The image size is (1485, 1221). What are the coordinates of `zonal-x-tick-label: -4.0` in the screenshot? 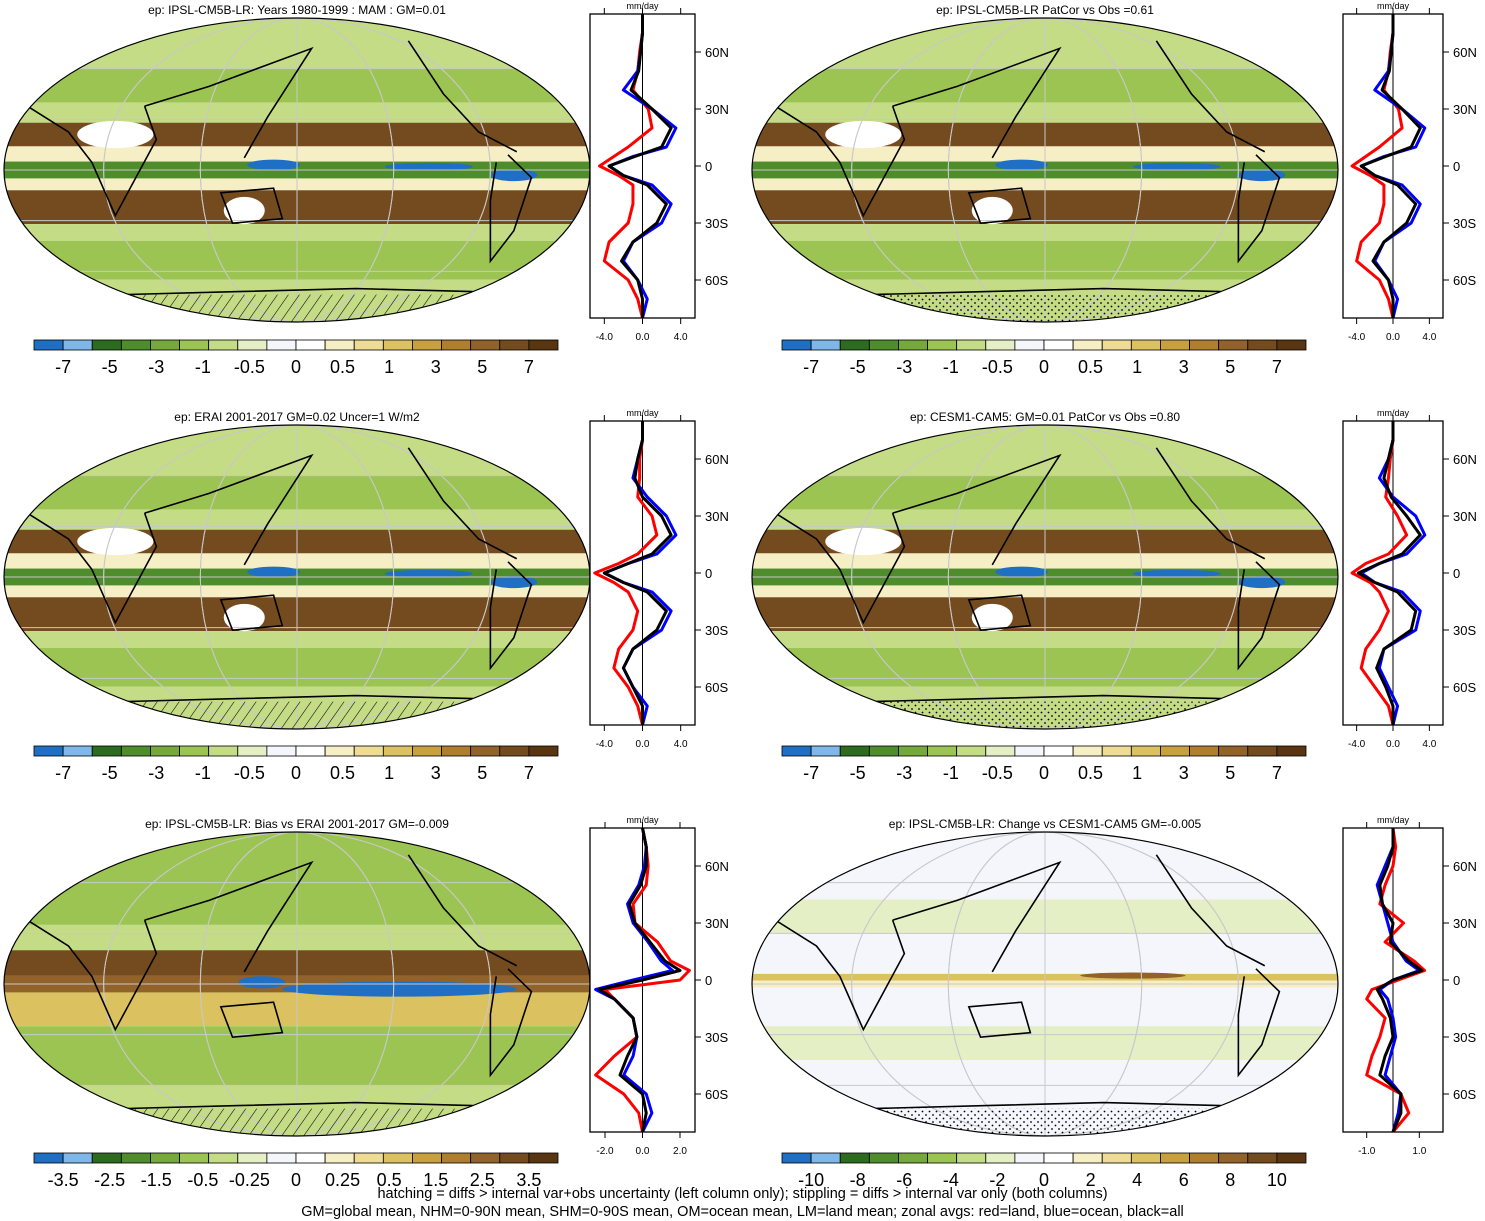 It's located at (605, 337).